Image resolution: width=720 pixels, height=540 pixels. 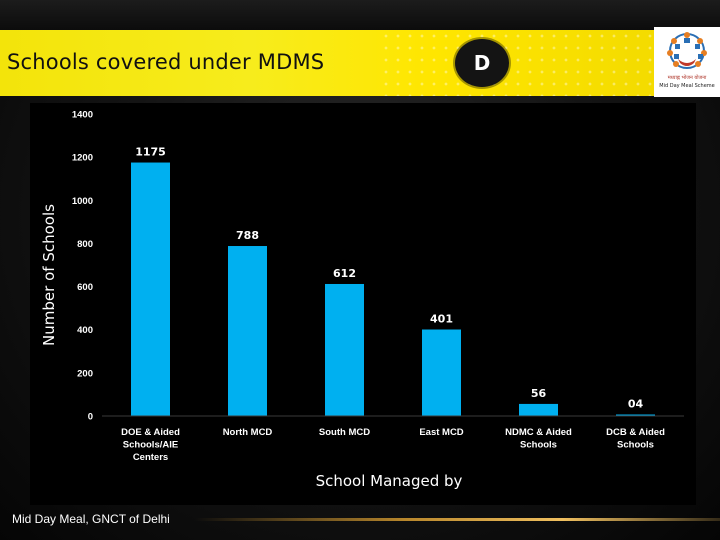 I want to click on y-tick-label: 1000, so click(x=82, y=201).